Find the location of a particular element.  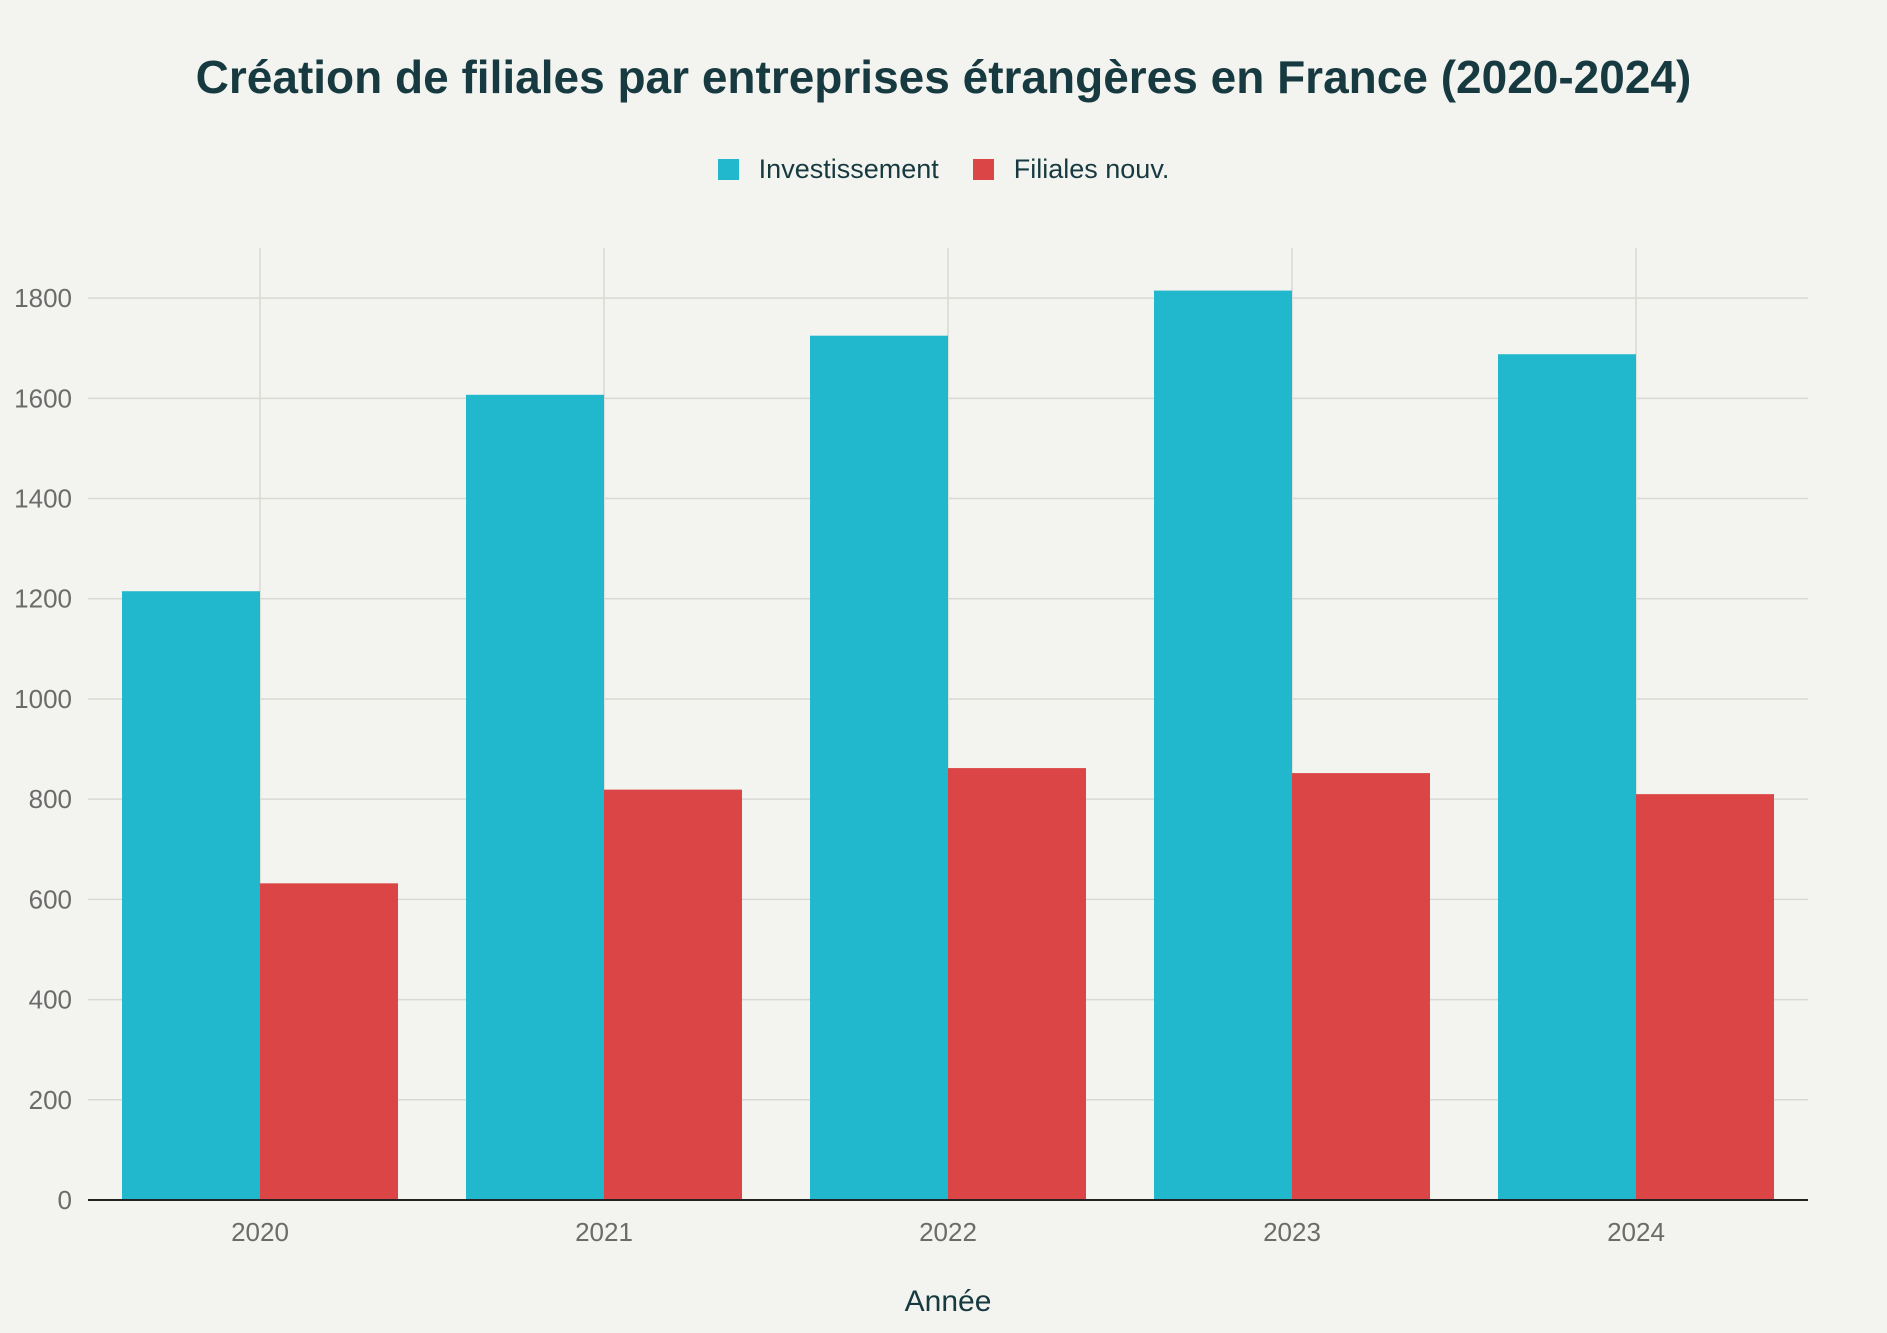

legend-swatch-filiales is located at coordinates (983, 169).